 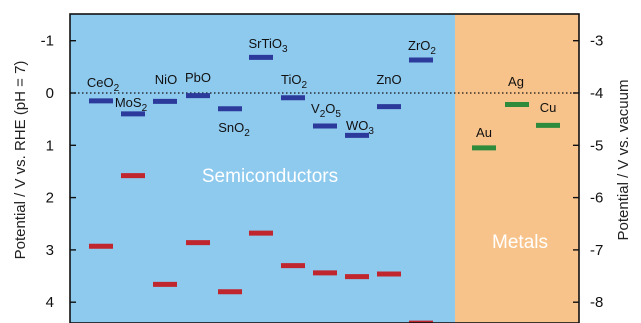 I want to click on right-tick-label: -6, so click(x=596, y=198).